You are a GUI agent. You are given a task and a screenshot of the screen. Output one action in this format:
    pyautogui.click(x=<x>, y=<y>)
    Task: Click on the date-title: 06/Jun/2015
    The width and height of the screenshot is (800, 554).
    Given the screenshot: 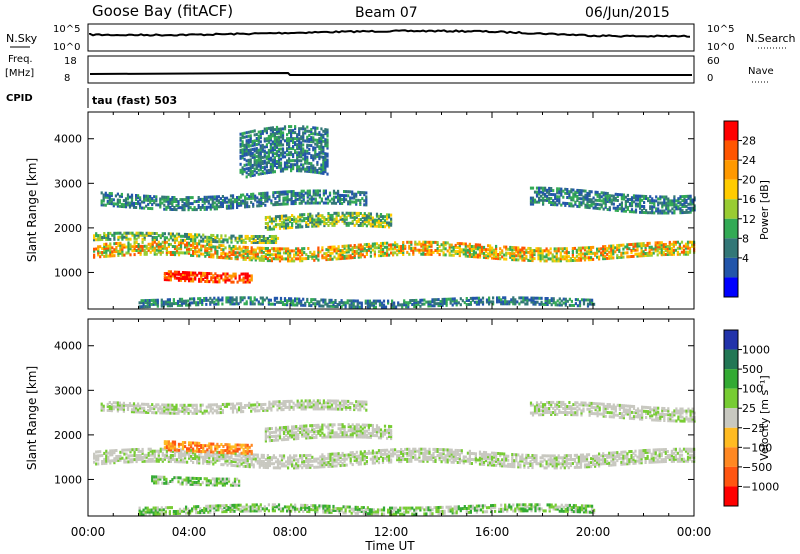 What is the action you would take?
    pyautogui.click(x=627, y=13)
    